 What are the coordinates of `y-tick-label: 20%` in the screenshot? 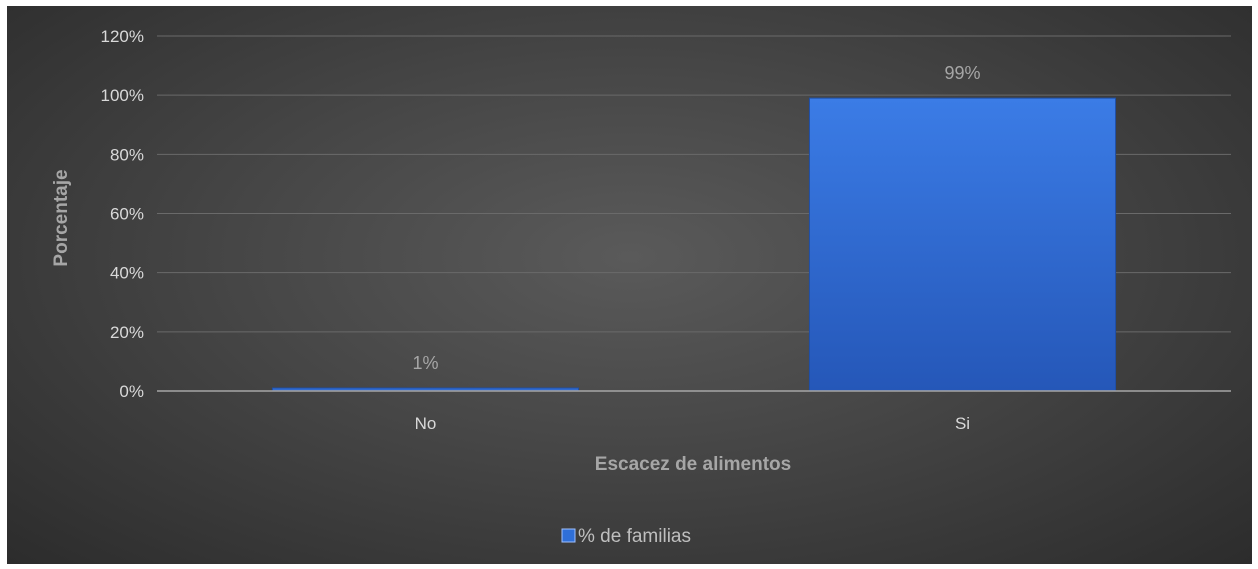 It's located at (127, 332).